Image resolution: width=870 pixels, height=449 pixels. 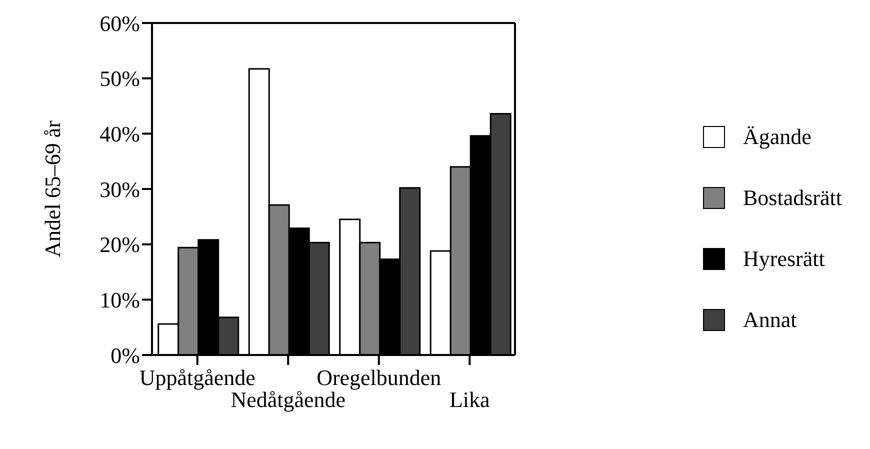 What do you see at coordinates (770, 320) in the screenshot?
I see `legend-label: Annat` at bounding box center [770, 320].